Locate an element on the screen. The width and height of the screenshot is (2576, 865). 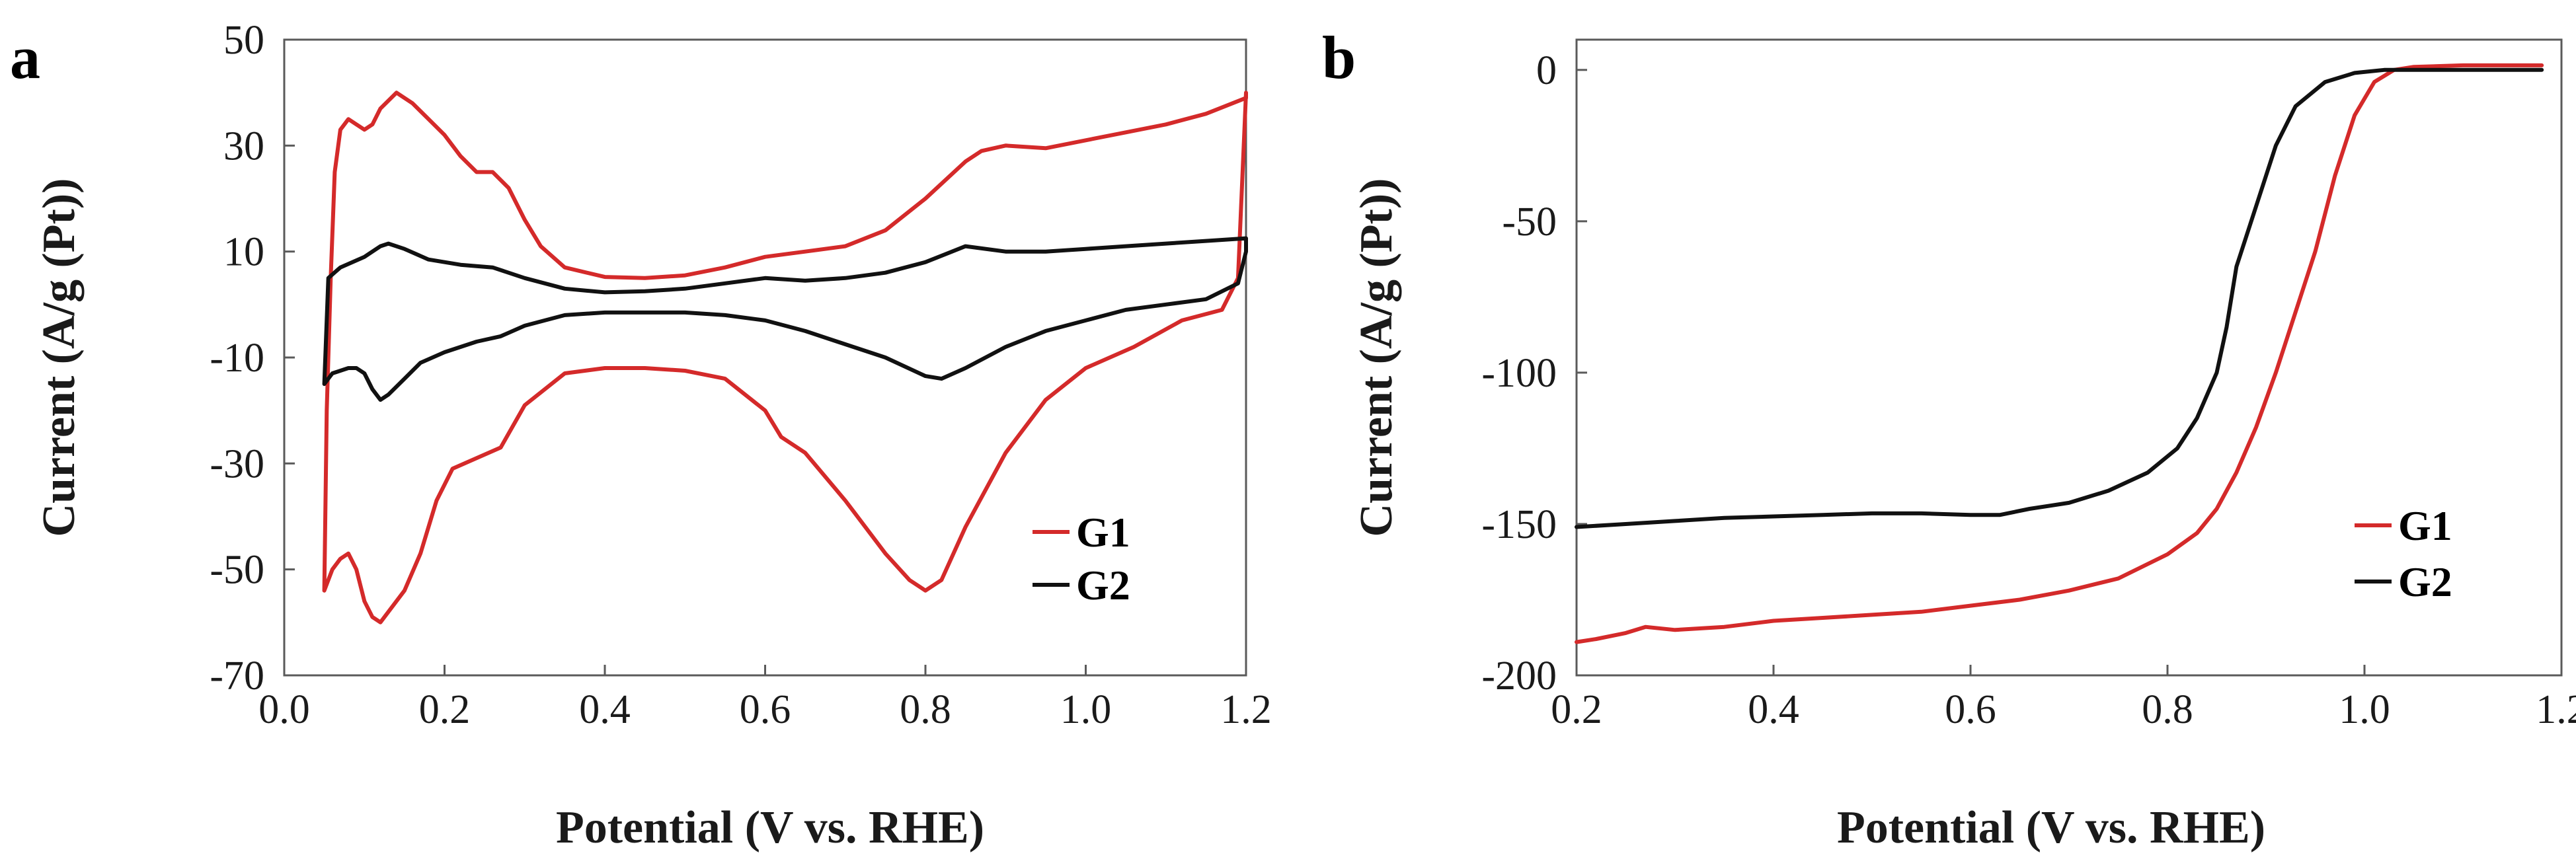
panel-a-y-tick-label: -70 is located at coordinates (237, 676).